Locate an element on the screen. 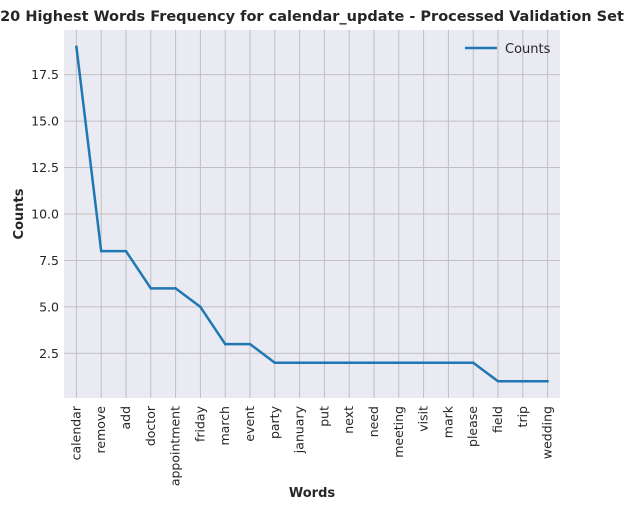 The height and width of the screenshot is (514, 626). x-tick-label: next is located at coordinates (348, 420).